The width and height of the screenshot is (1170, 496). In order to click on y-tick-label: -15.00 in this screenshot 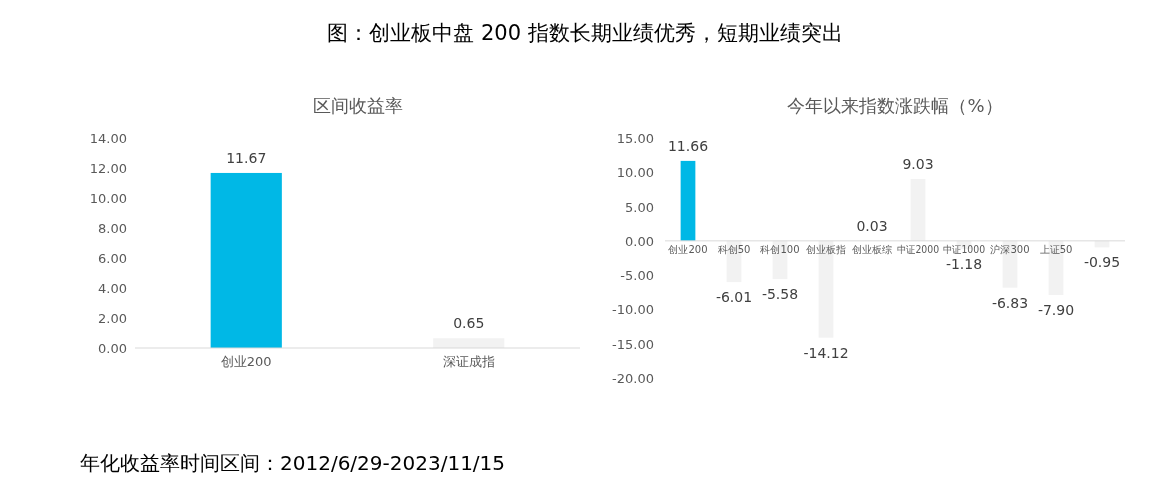, I will do `click(633, 344)`.